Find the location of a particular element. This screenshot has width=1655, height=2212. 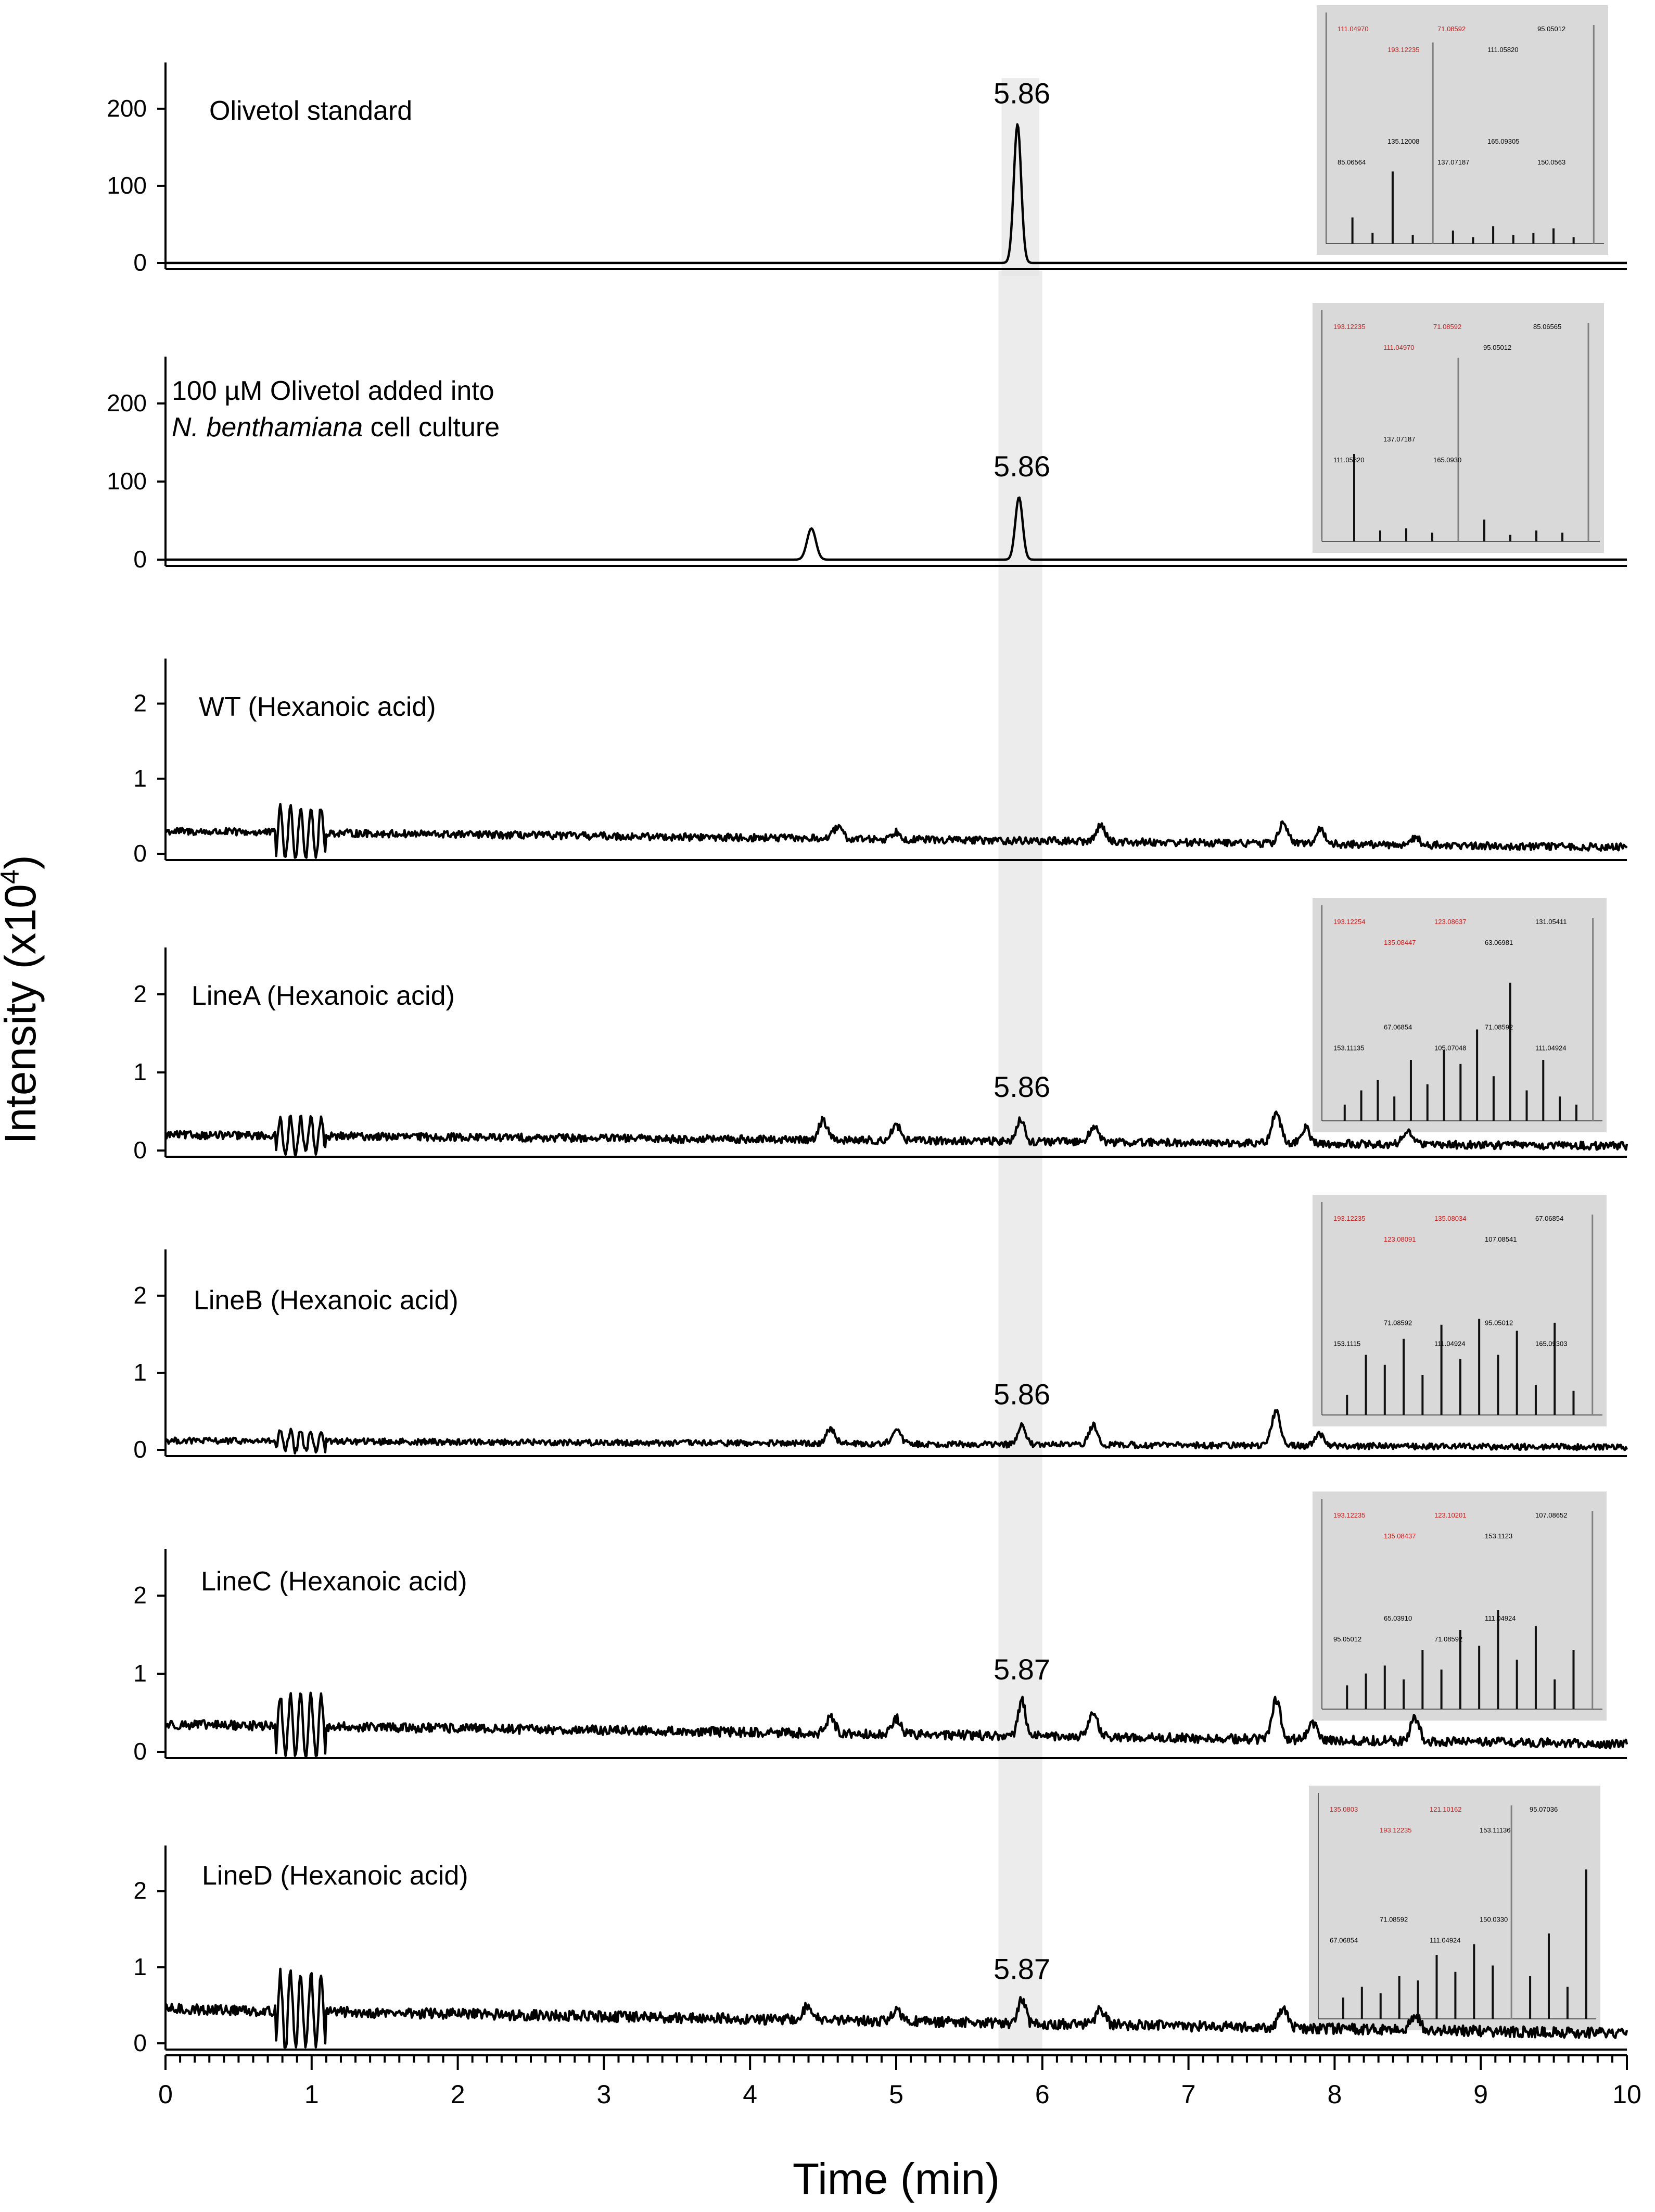

y-axis-title-main: Intensity (x10 is located at coordinates (23, 1014).